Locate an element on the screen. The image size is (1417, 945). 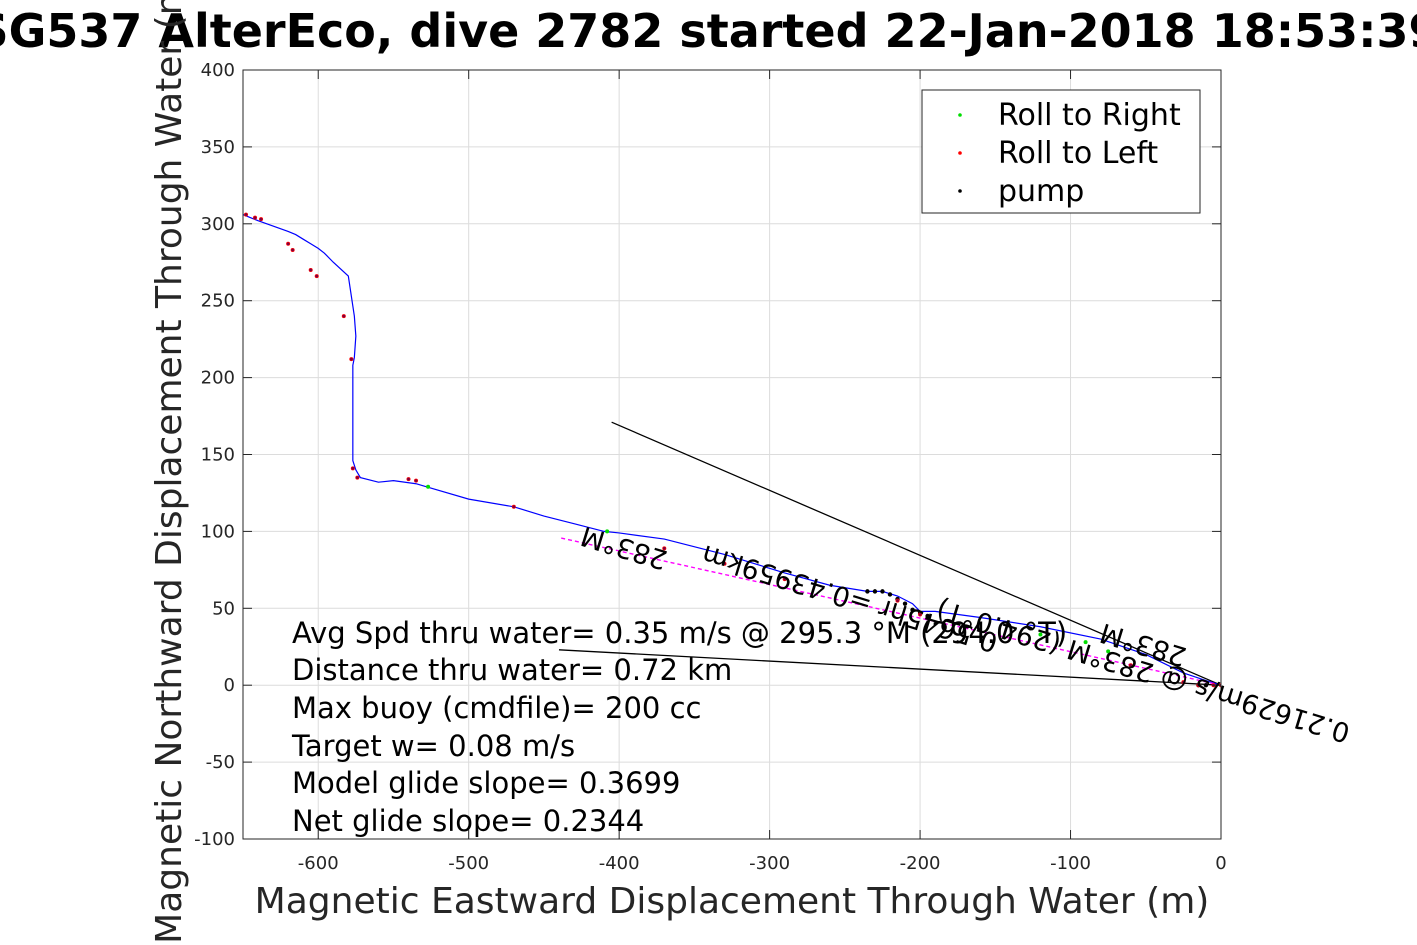
legend-label-pump: pump is located at coordinates (1041, 191).